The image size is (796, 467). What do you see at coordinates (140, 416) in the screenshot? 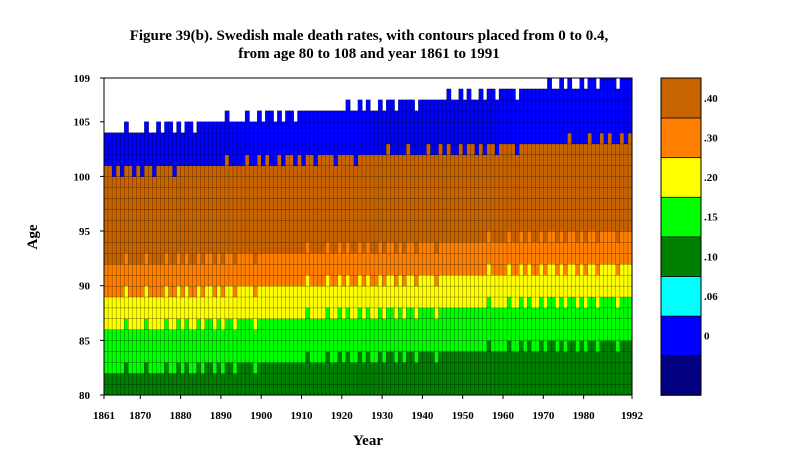
I see `x-tick-label: 1870` at bounding box center [140, 416].